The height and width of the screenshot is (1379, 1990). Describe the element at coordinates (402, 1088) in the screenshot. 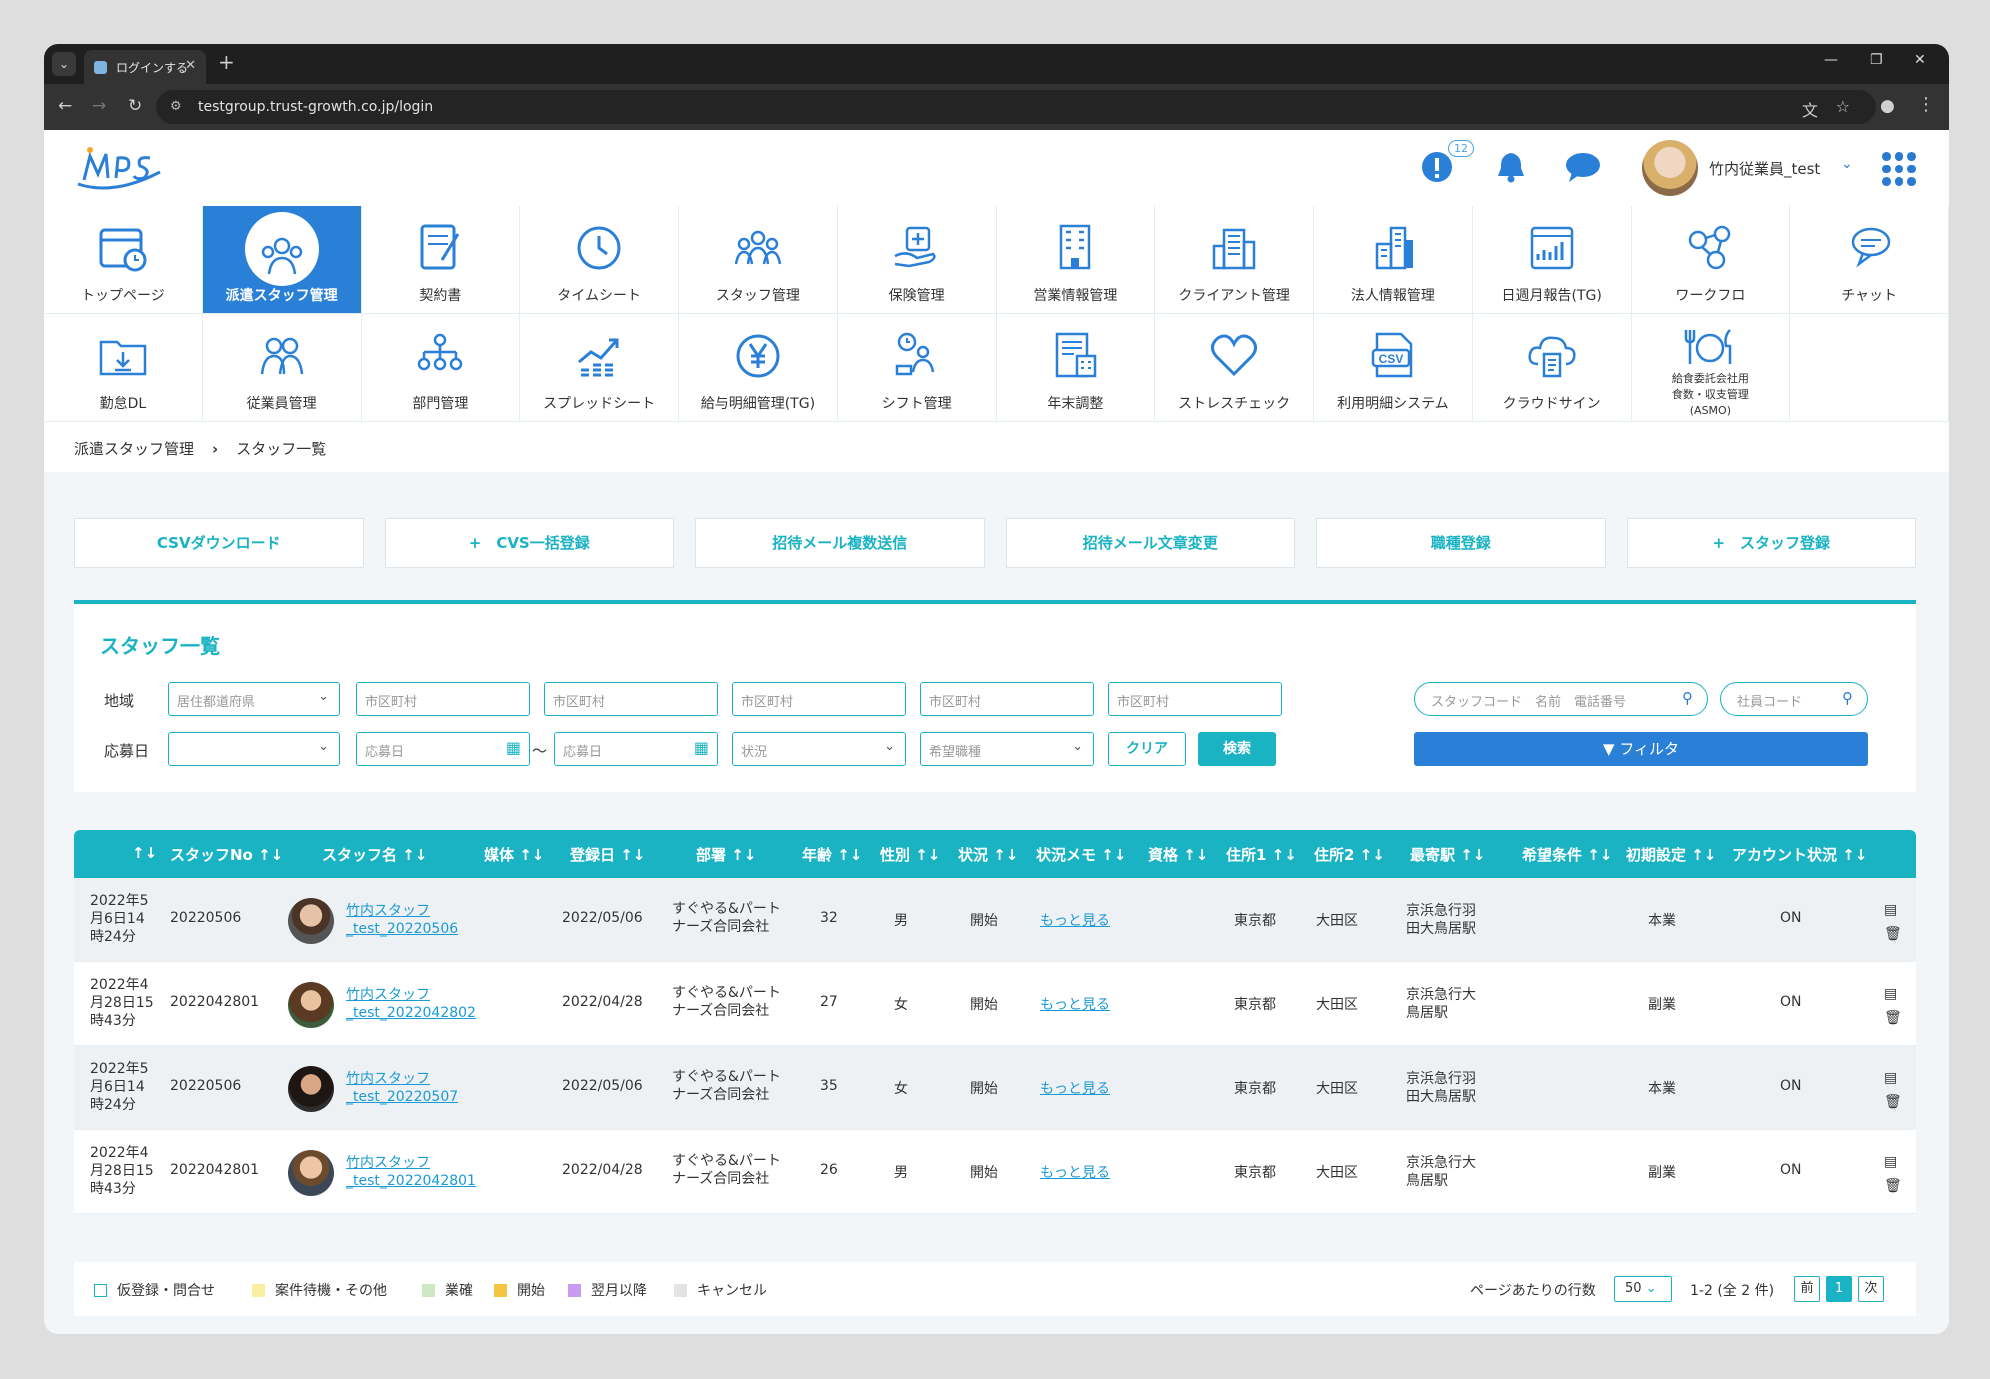

I see `staff-name-link: 竹内スタッフ _test_20220507` at that location.